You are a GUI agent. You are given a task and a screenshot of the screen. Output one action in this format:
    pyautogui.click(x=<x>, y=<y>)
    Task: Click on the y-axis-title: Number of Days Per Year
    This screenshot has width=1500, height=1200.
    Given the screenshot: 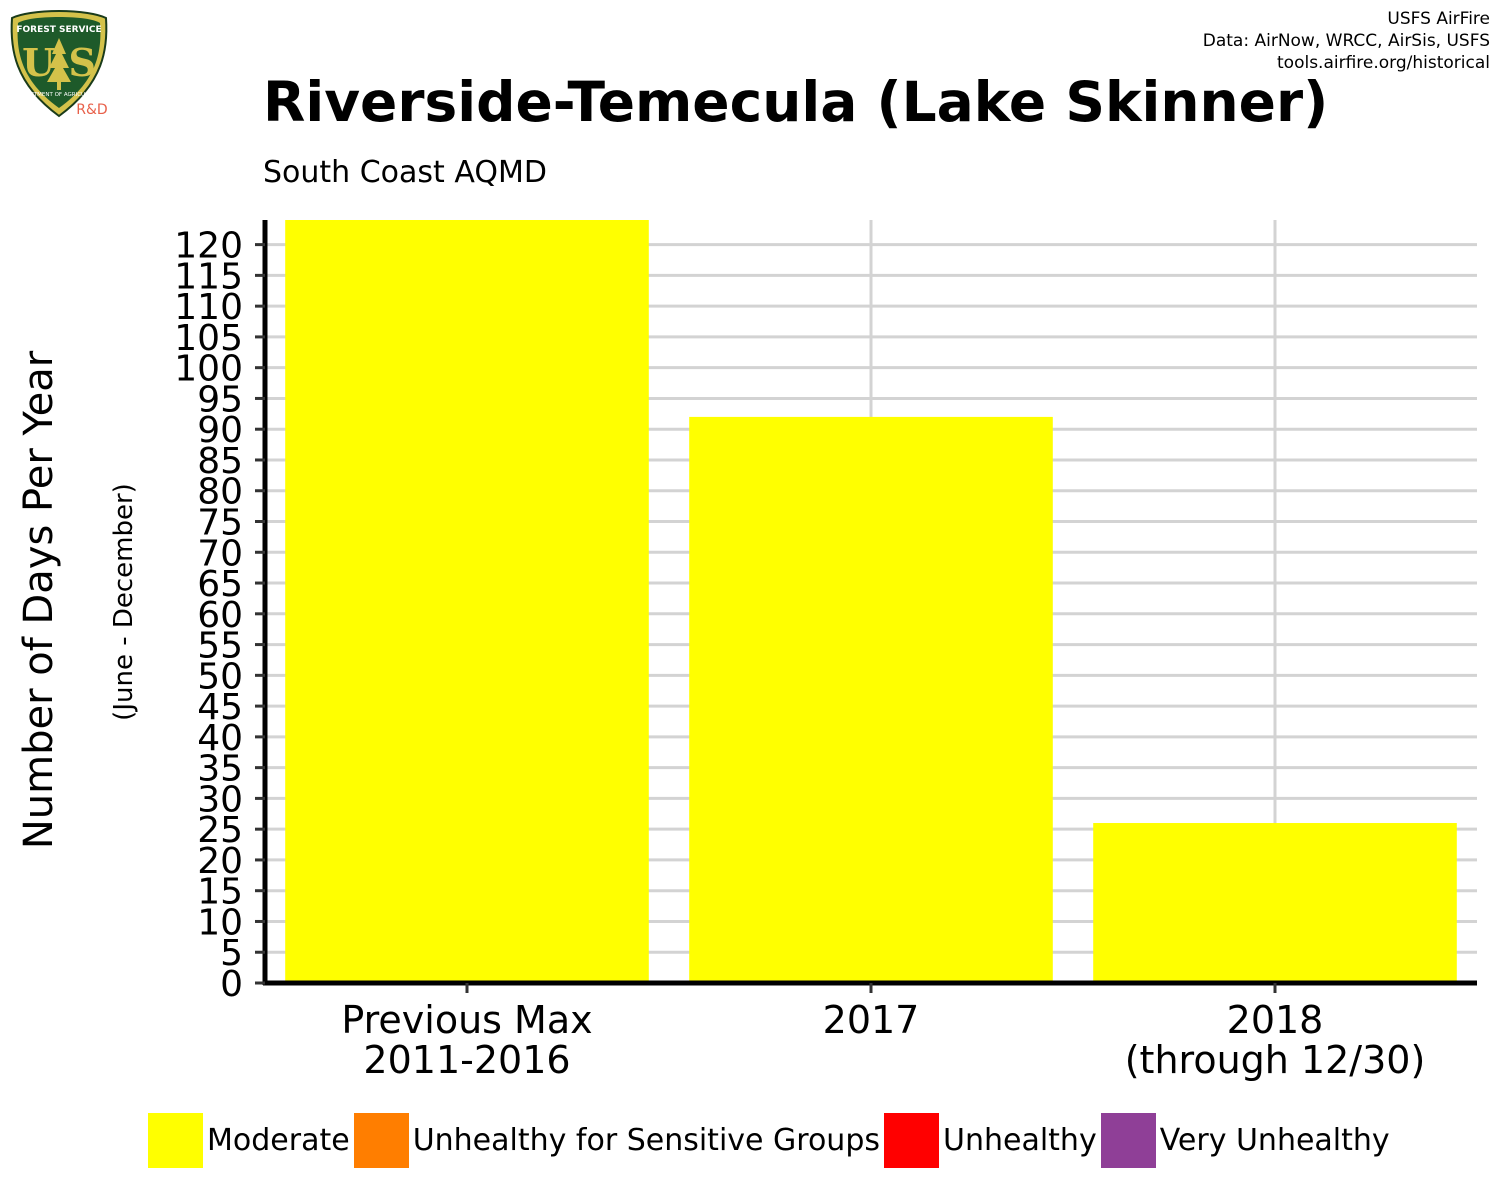 What is the action you would take?
    pyautogui.click(x=39, y=599)
    